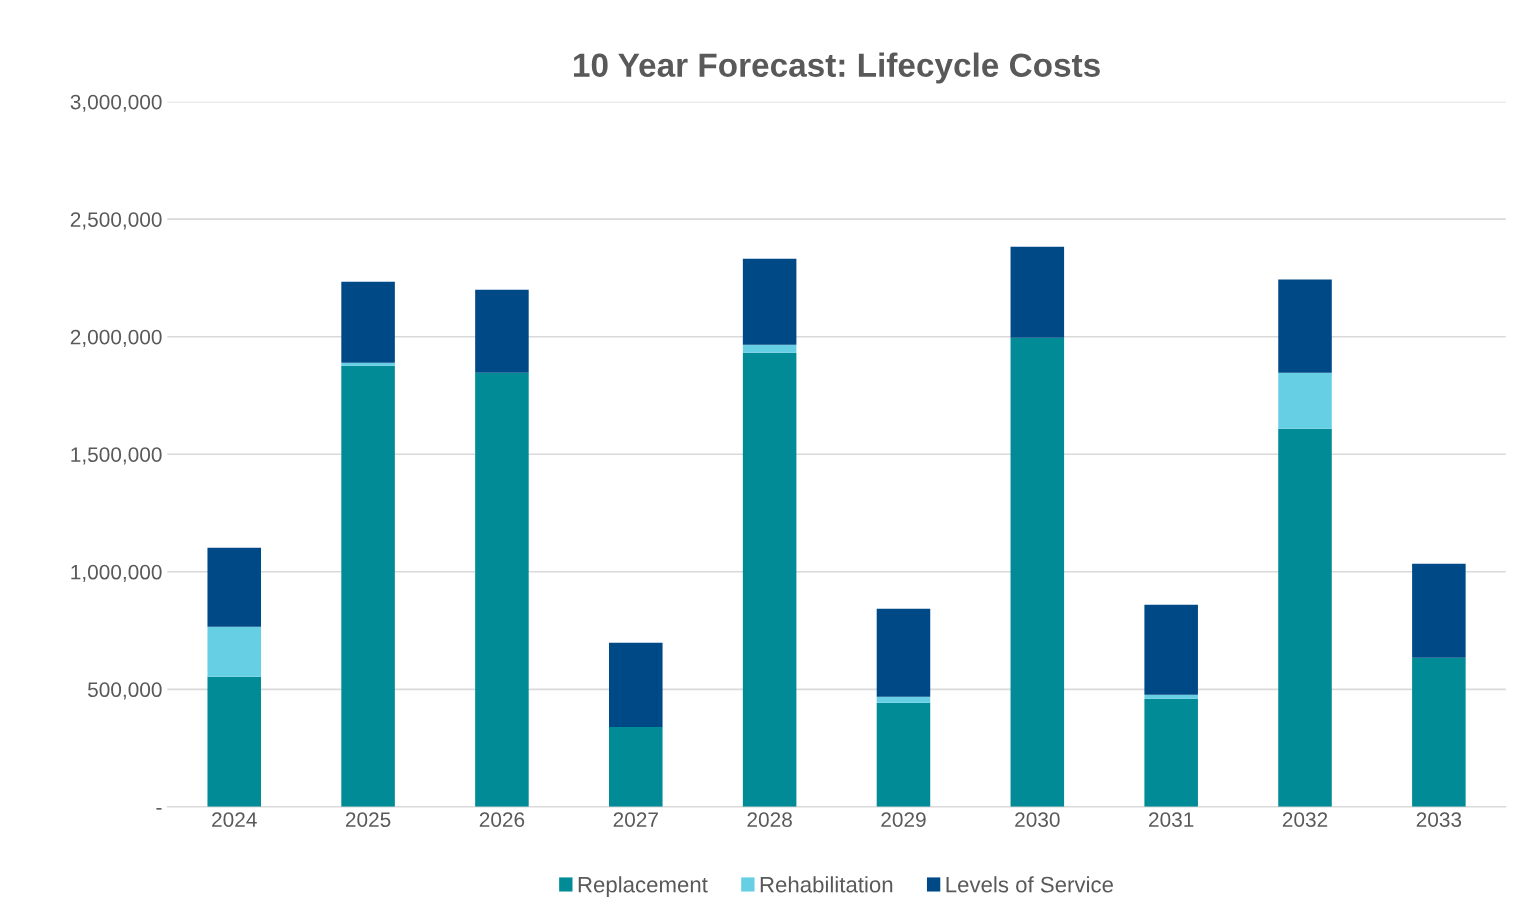 The image size is (1521, 920). Describe the element at coordinates (1171, 819) in the screenshot. I see `x-tick-label: 2031` at that location.